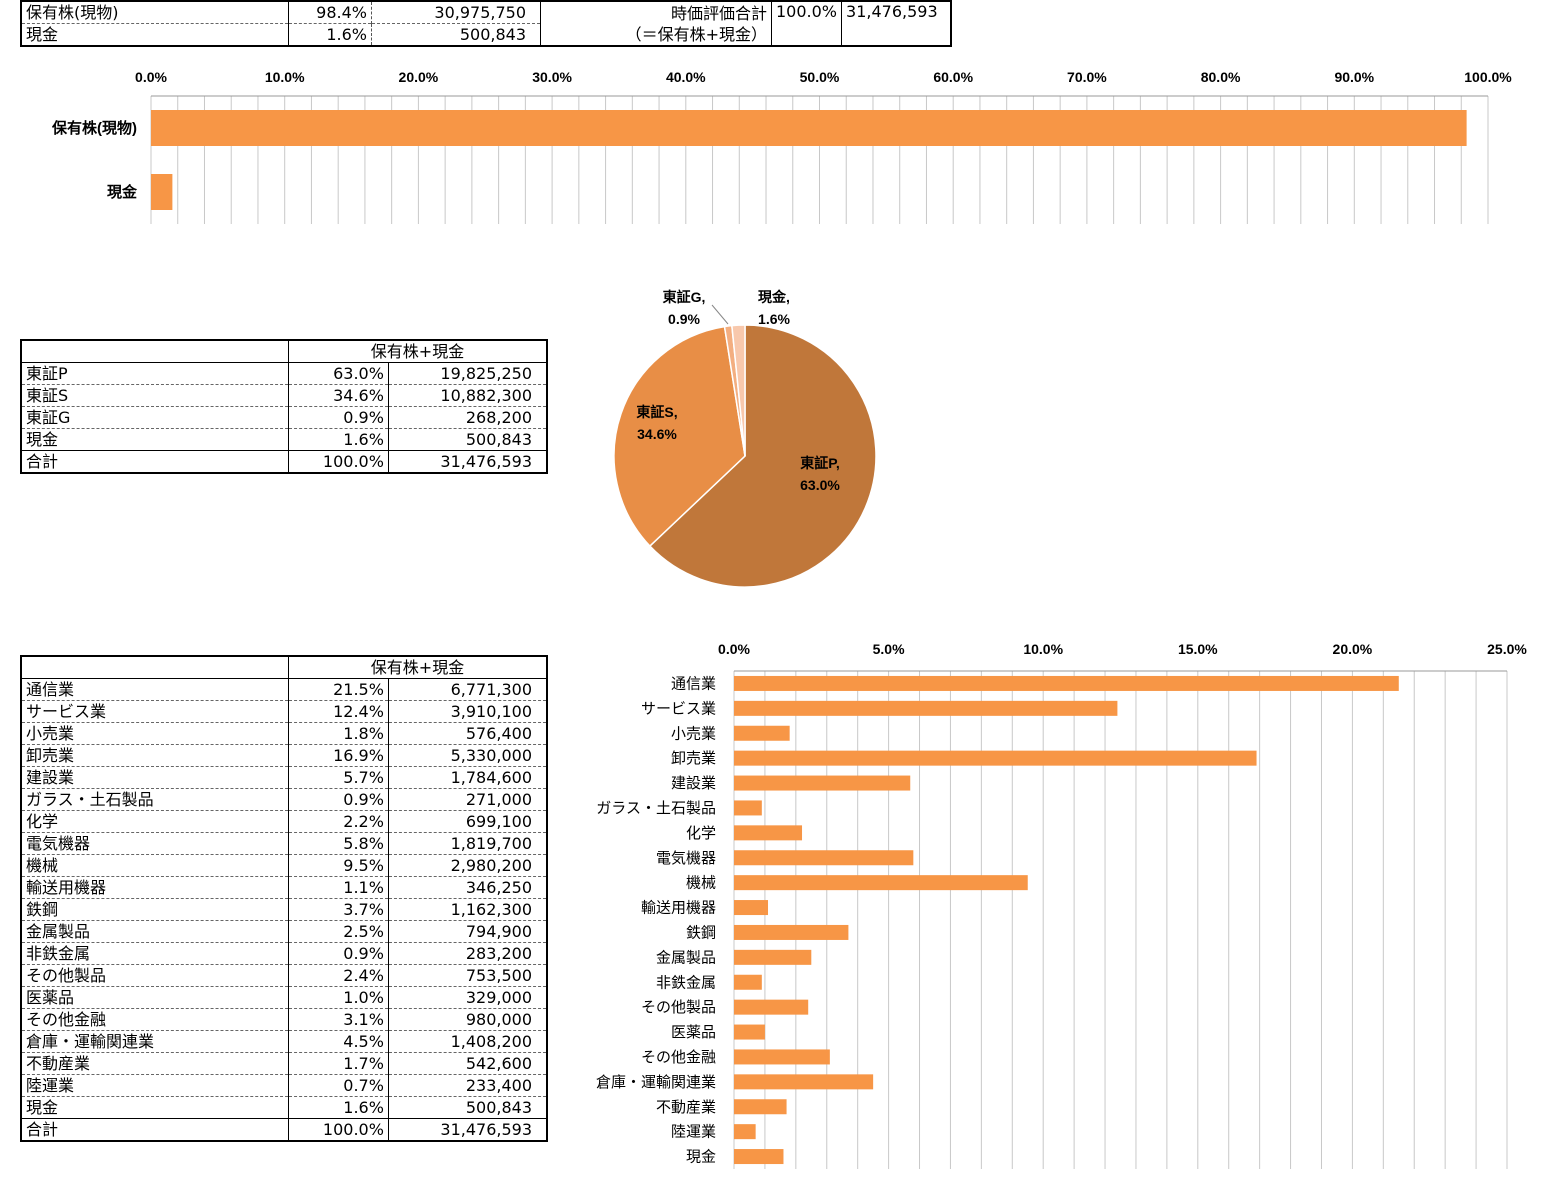  Describe the element at coordinates (155, 1129) in the screenshot. I see `row-label: 合計` at that location.